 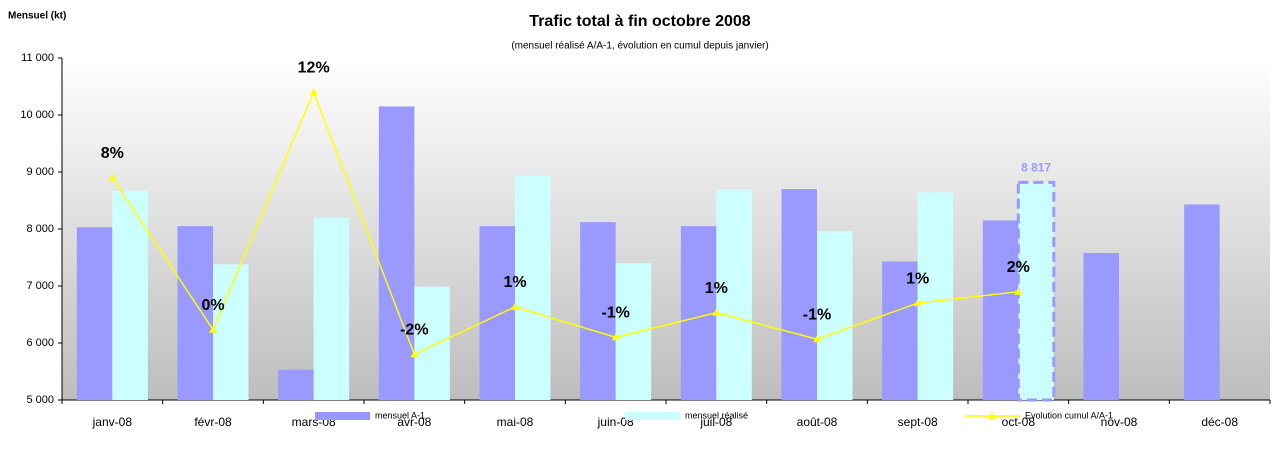 What do you see at coordinates (40, 229) in the screenshot?
I see `y-tick-label: 8 000` at bounding box center [40, 229].